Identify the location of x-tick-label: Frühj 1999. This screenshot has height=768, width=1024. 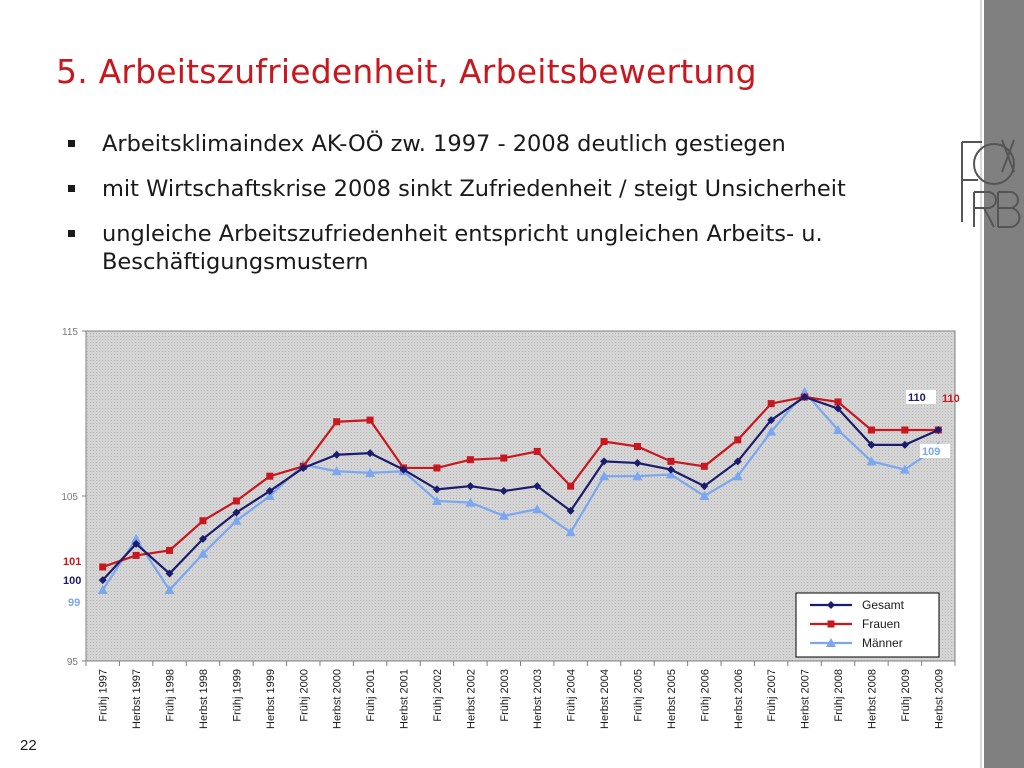
(237, 695).